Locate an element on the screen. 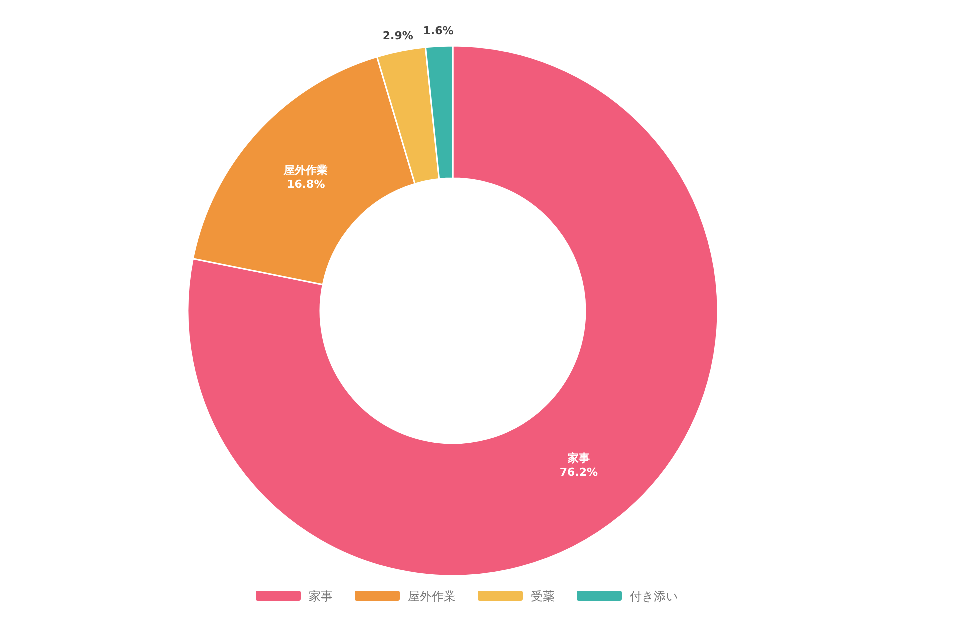 The width and height of the screenshot is (960, 640). legend-label: 受薬 is located at coordinates (543, 597).